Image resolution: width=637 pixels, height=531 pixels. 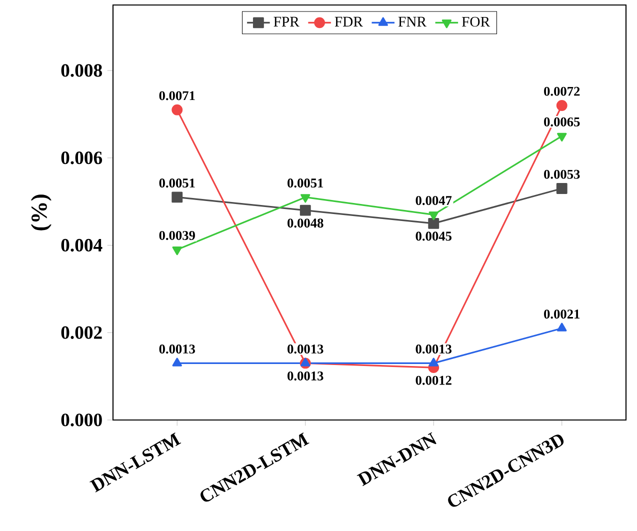 What do you see at coordinates (434, 236) in the screenshot?
I see `data-label: 0.0045` at bounding box center [434, 236].